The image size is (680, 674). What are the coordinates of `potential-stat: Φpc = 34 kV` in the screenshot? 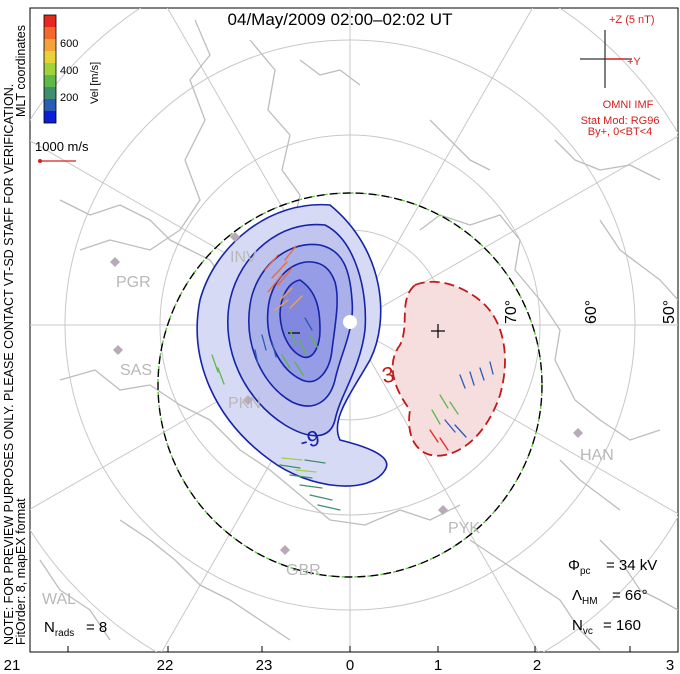 It's located at (612, 567).